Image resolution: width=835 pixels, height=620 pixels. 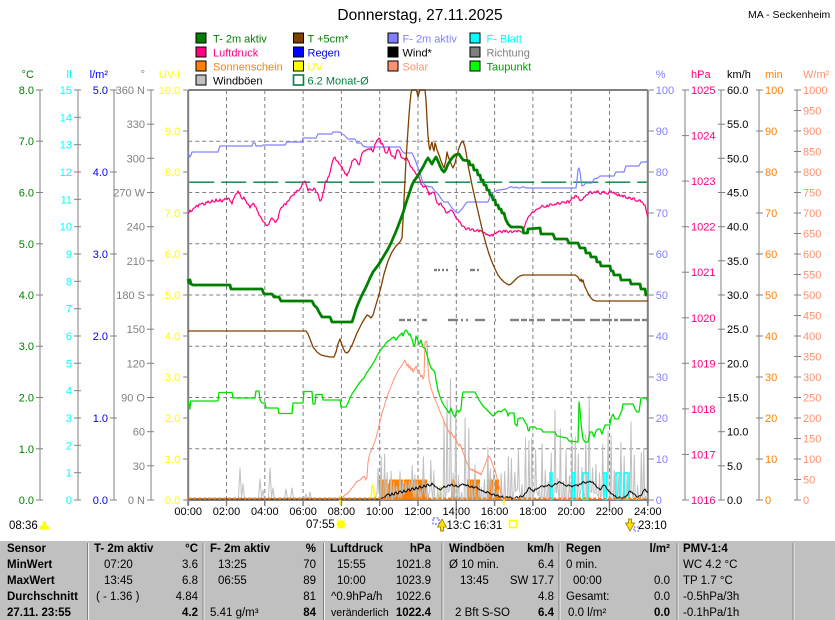 I want to click on svg-text: 45.0, so click(x=737, y=194).